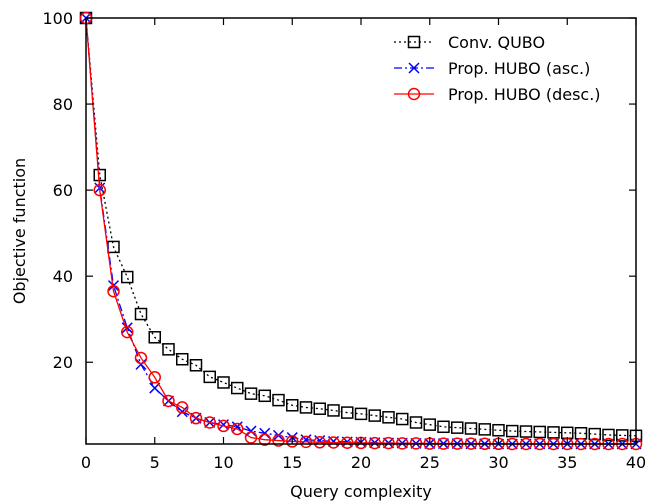  I want to click on x-tick-label: 0, so click(86, 462).